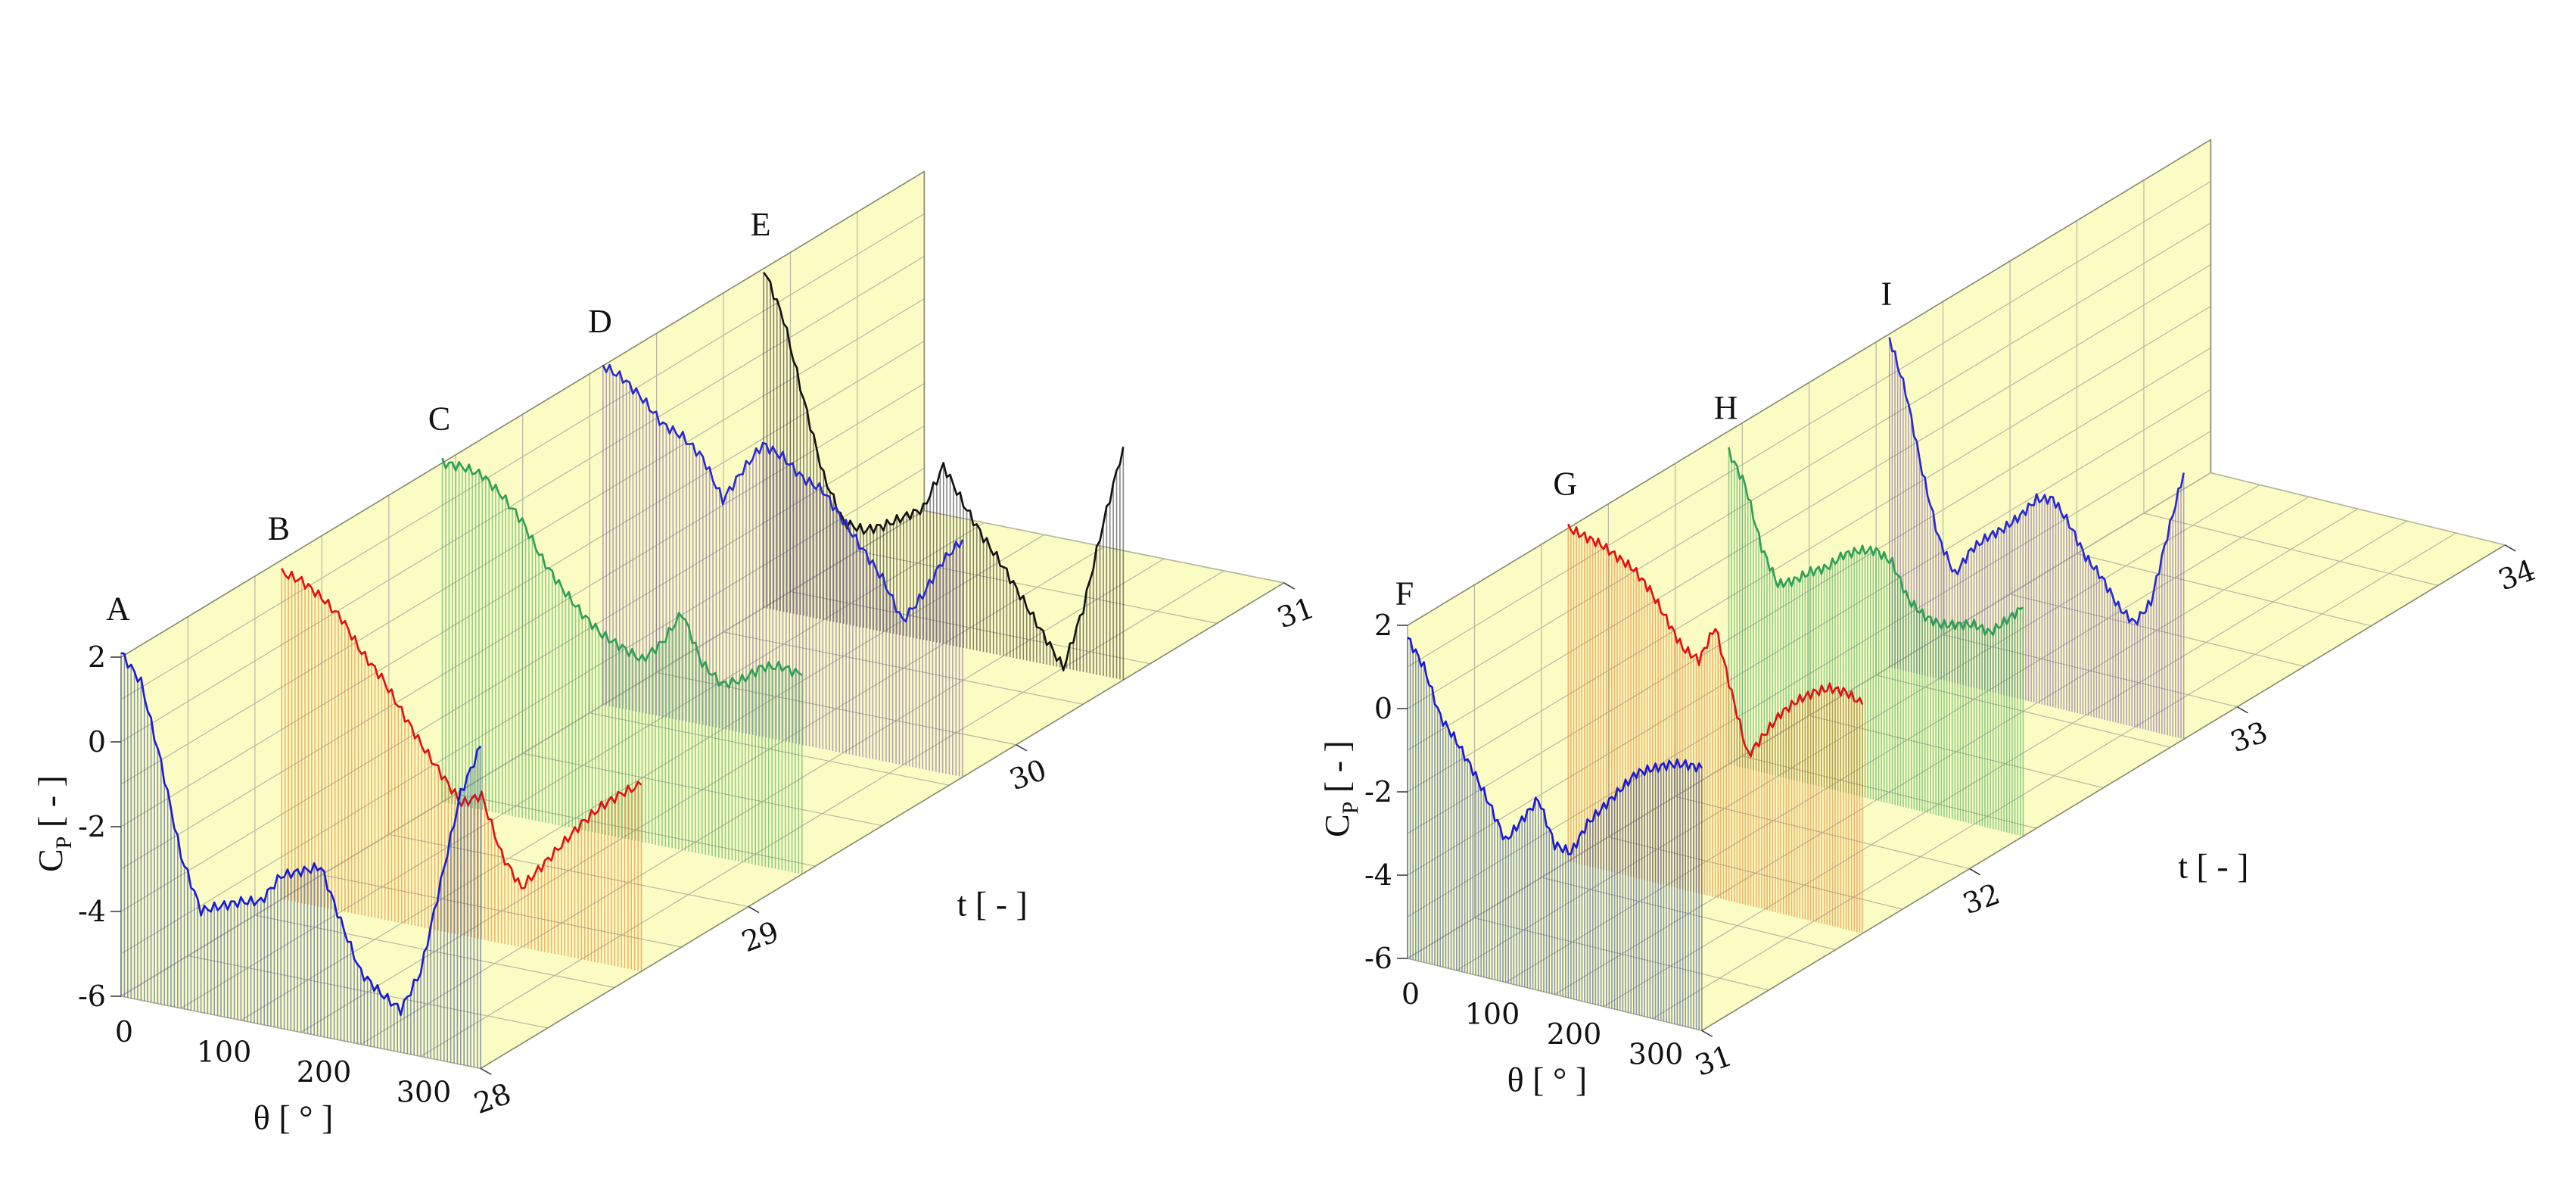 The width and height of the screenshot is (2576, 1184). Describe the element at coordinates (279, 529) in the screenshot. I see `slice-label-B: B` at that location.